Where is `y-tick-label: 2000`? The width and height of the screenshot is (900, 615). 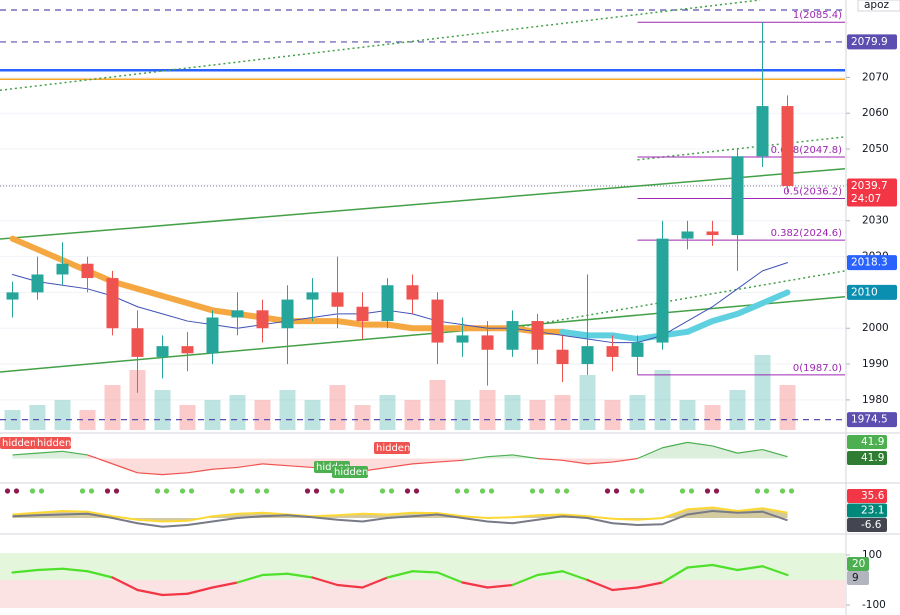 y-tick-label: 2000 is located at coordinates (875, 328).